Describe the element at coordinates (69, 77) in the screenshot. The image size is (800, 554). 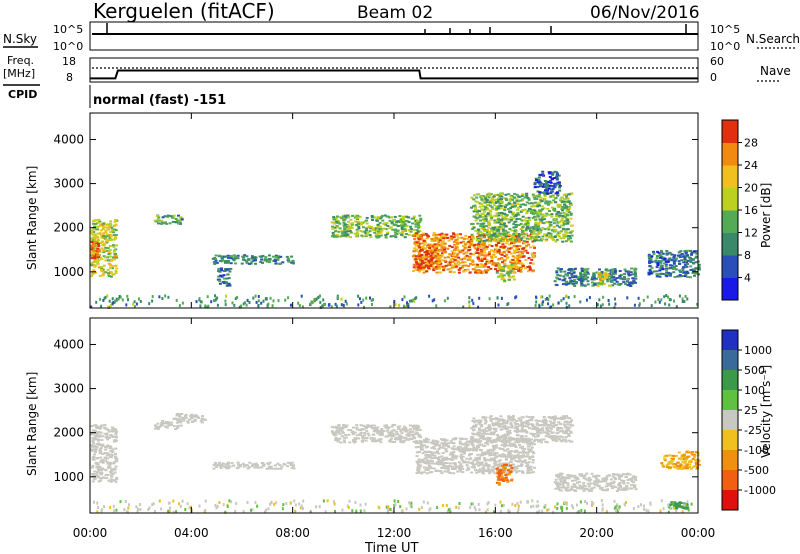
I see `freq-tick-bottom: 8` at that location.